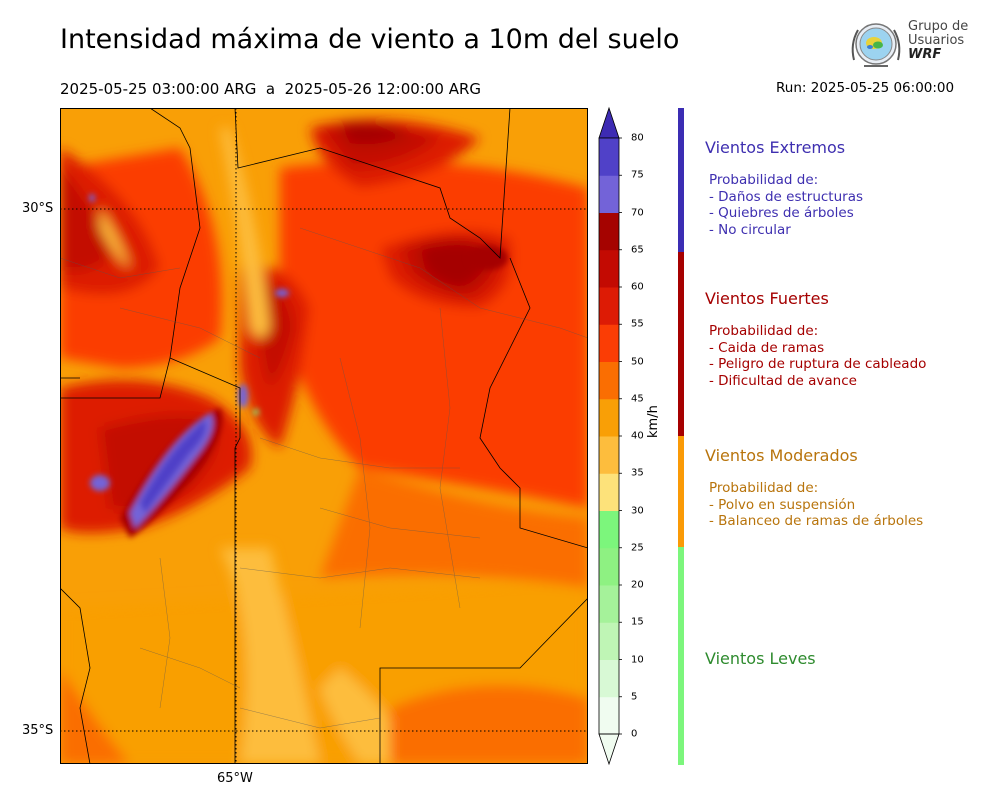  What do you see at coordinates (637, 659) in the screenshot?
I see `colorbar-tick-label: 10` at bounding box center [637, 659].